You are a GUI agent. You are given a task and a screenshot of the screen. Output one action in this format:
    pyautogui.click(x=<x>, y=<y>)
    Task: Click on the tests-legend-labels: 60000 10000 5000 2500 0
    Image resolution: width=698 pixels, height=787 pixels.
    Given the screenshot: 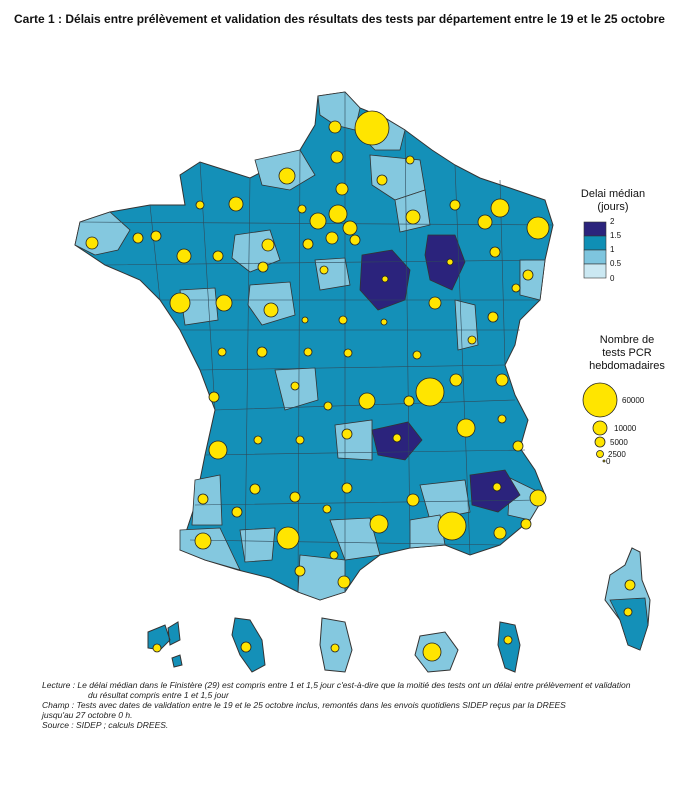 What is the action you would take?
    pyautogui.click(x=625, y=431)
    